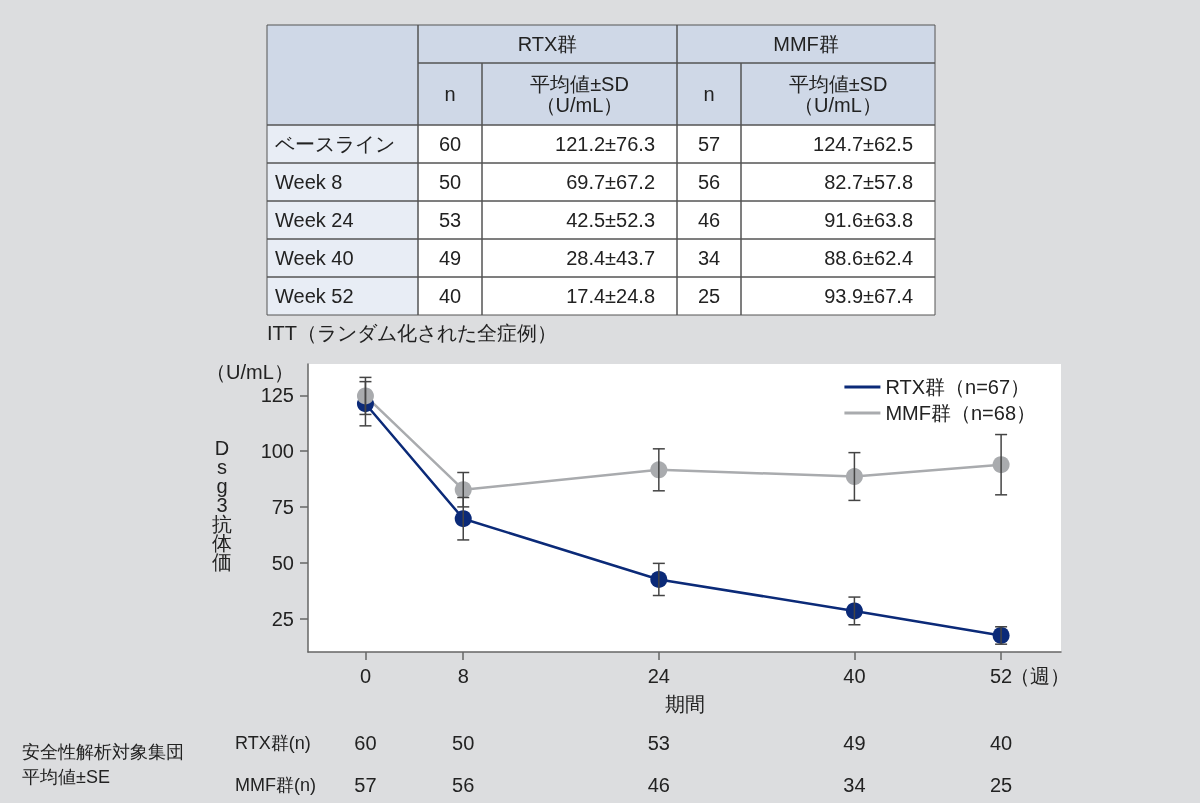  Describe the element at coordinates (277, 395) in the screenshot. I see `y-tick-label: 125` at that location.